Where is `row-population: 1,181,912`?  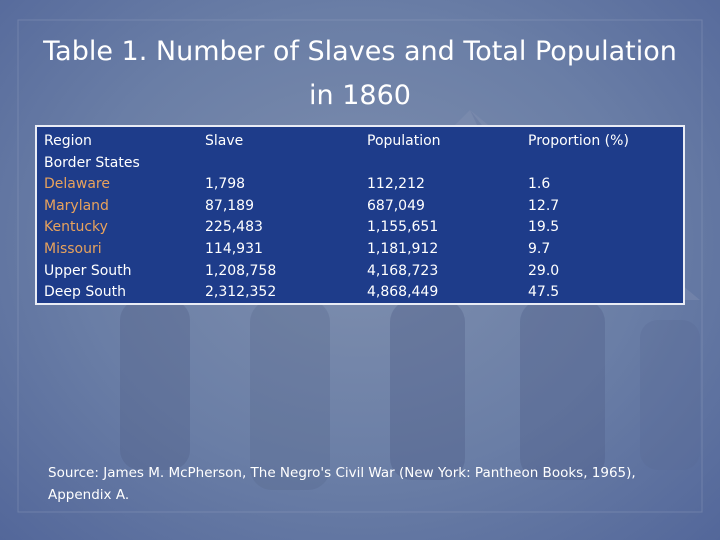
row-population: 1,181,912 is located at coordinates (403, 248).